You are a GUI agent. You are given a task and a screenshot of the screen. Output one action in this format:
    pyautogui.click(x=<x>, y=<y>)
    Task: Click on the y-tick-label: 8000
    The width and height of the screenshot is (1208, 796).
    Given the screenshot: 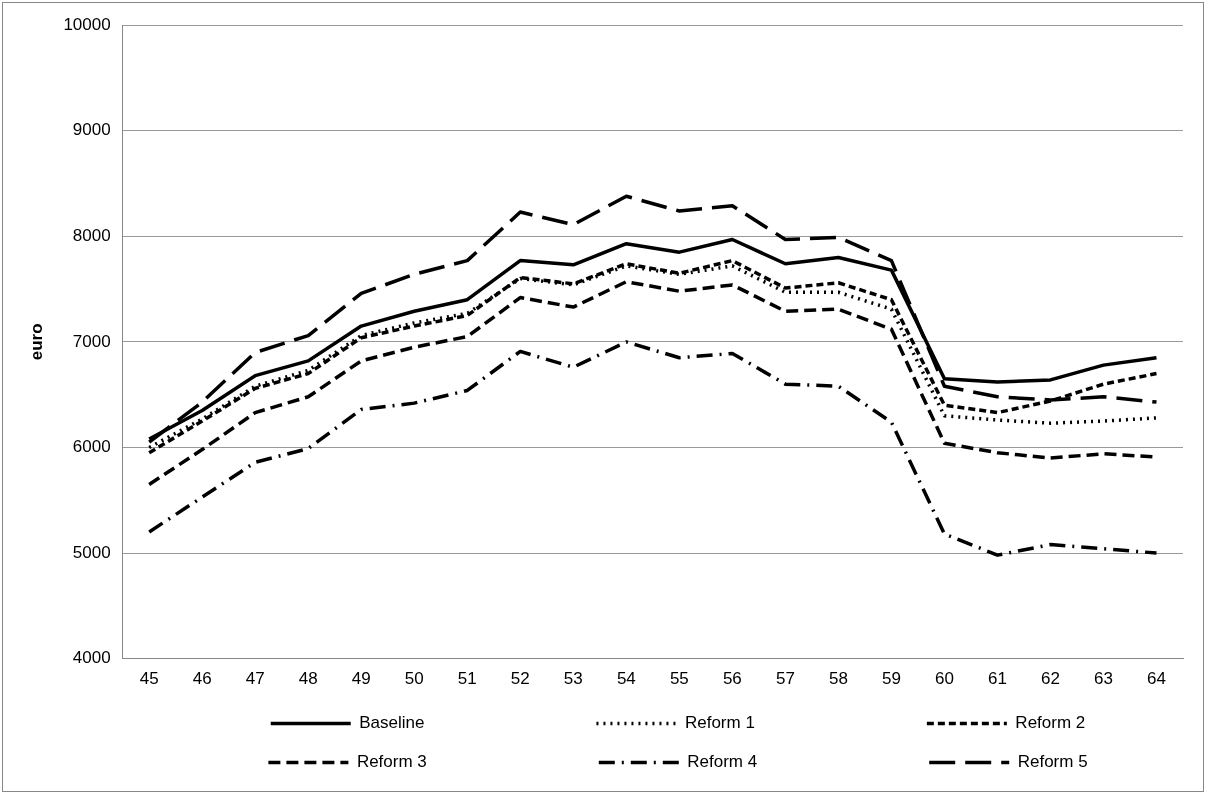 What is the action you would take?
    pyautogui.click(x=91, y=236)
    